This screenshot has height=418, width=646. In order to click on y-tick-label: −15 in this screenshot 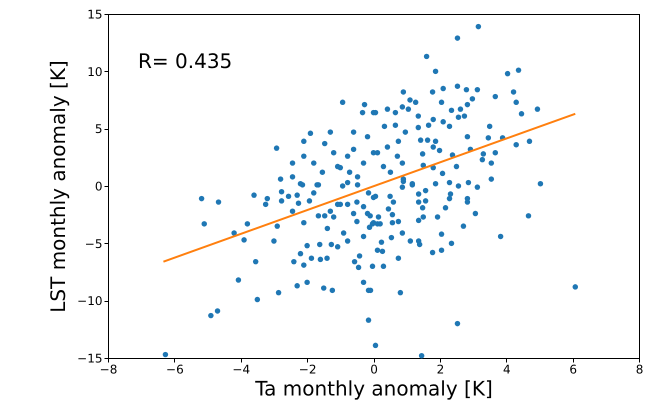, I will do `click(89, 359)`.